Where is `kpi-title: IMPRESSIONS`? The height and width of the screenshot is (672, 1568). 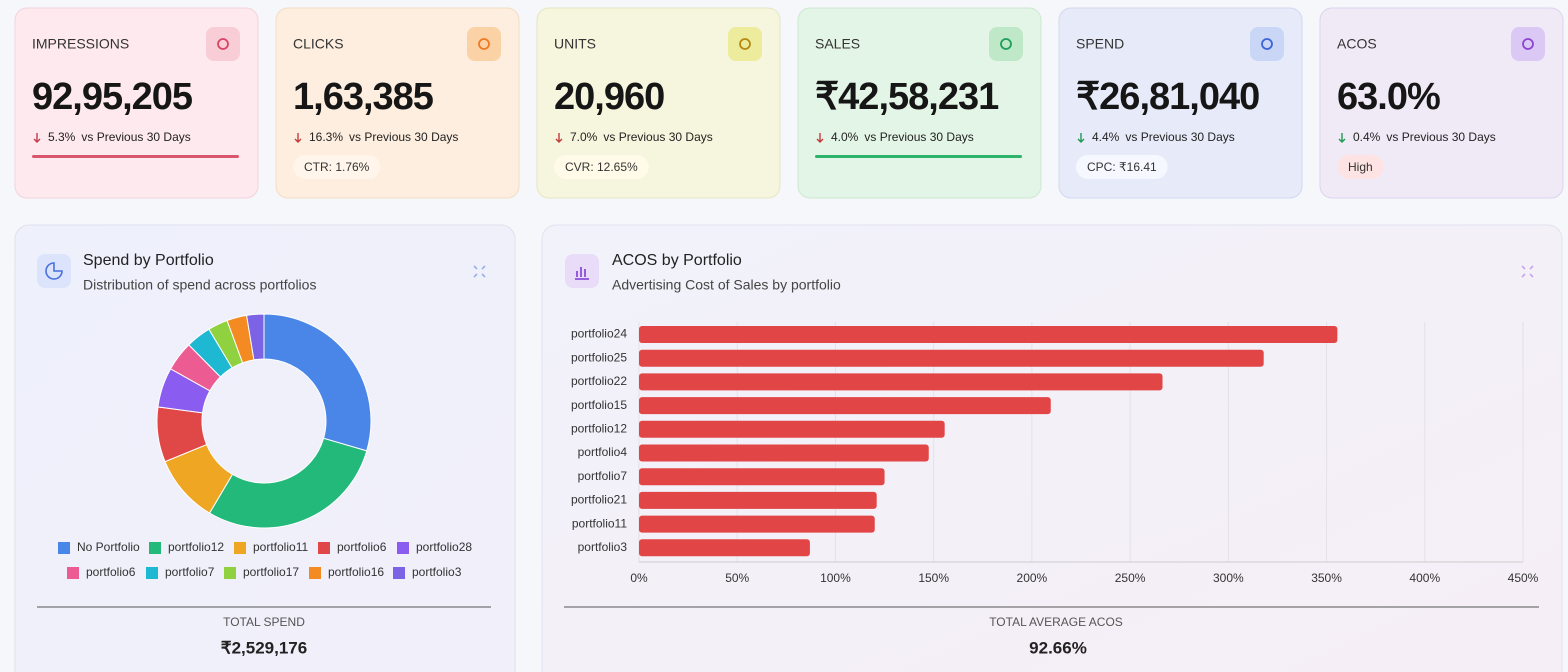 kpi-title: IMPRESSIONS is located at coordinates (80, 44).